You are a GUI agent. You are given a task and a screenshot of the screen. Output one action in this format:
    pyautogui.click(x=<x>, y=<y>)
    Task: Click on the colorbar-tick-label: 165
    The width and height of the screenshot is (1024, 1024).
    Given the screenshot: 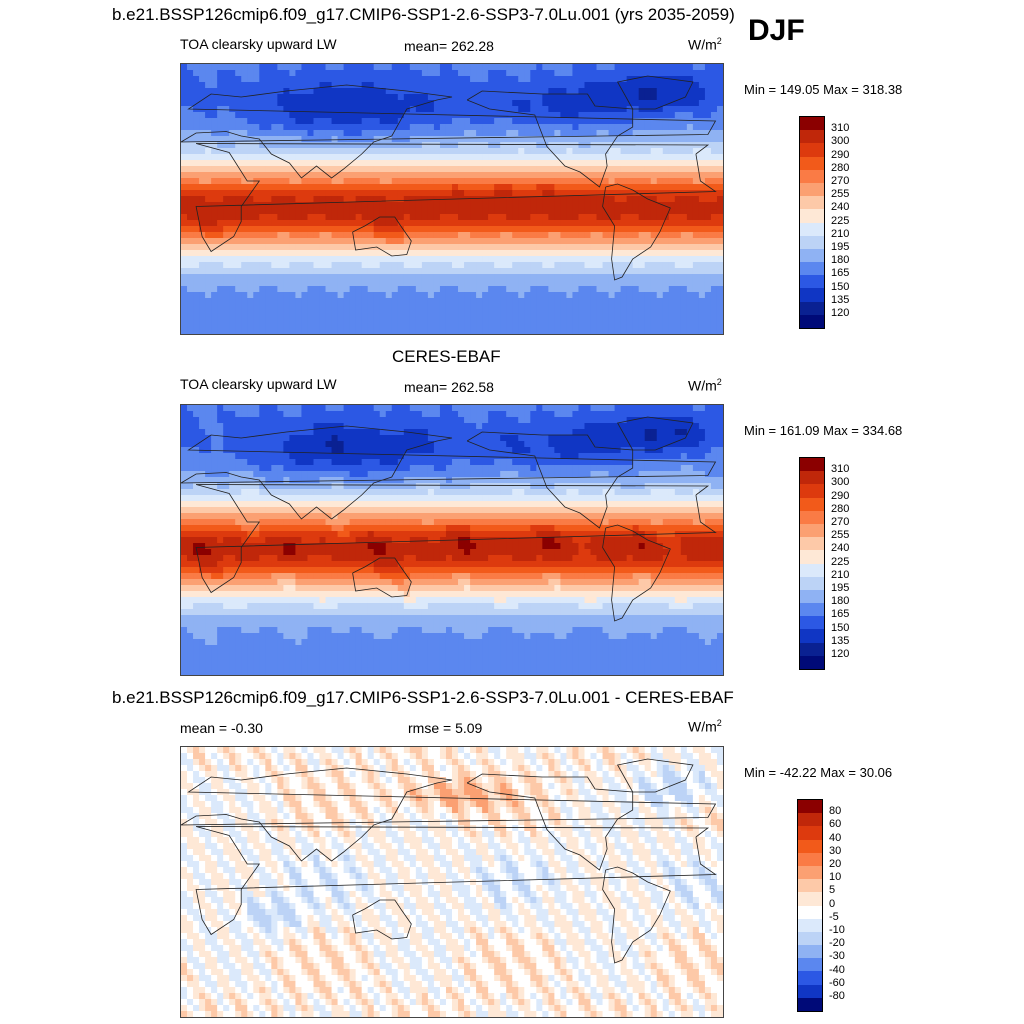 What is the action you would take?
    pyautogui.click(x=840, y=273)
    